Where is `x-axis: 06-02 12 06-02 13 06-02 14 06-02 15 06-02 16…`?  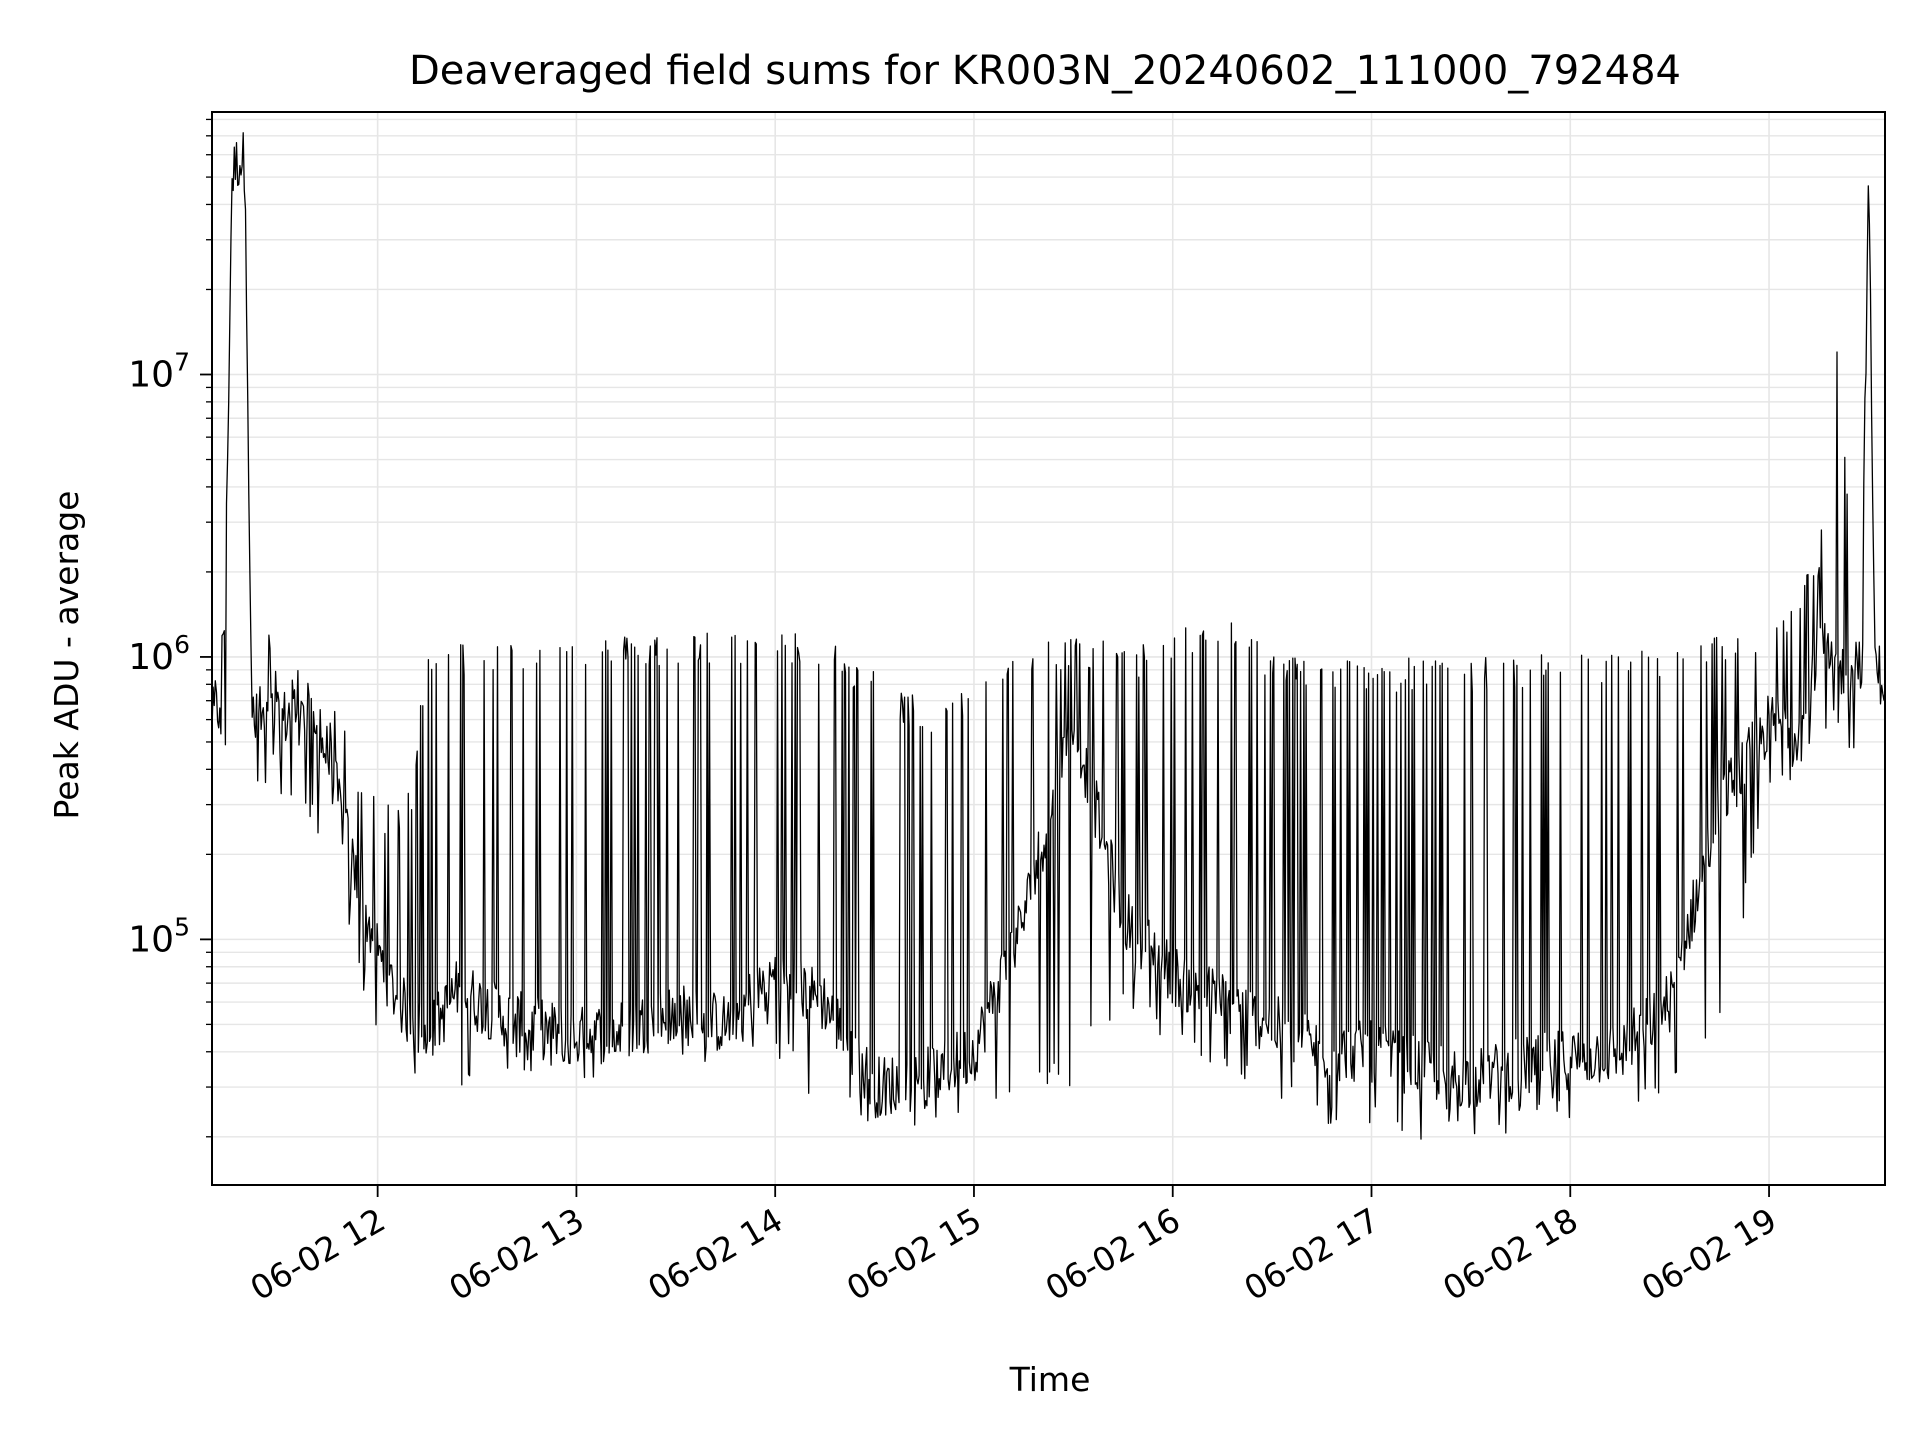 x-axis: 06-02 12 06-02 13 06-02 14 06-02 15 06-02 16… is located at coordinates (1013, 1246).